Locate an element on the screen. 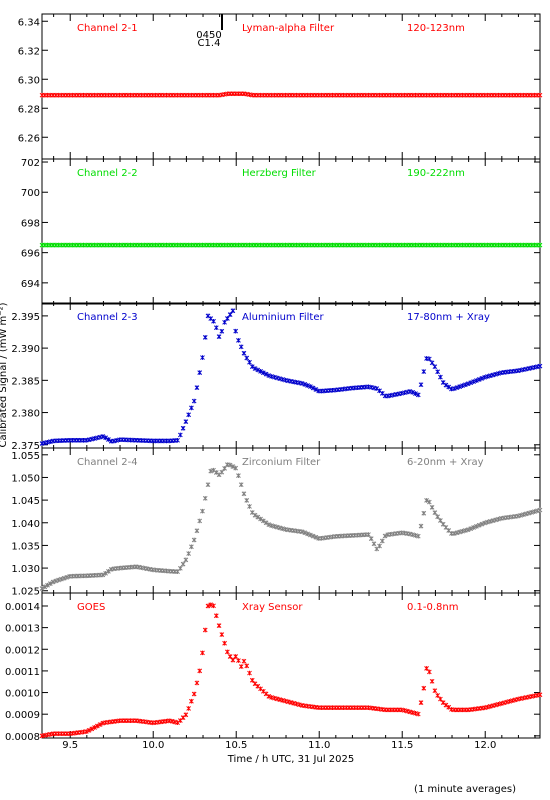 The image size is (550, 800). y-tick-label: 2.390 is located at coordinates (25, 349).